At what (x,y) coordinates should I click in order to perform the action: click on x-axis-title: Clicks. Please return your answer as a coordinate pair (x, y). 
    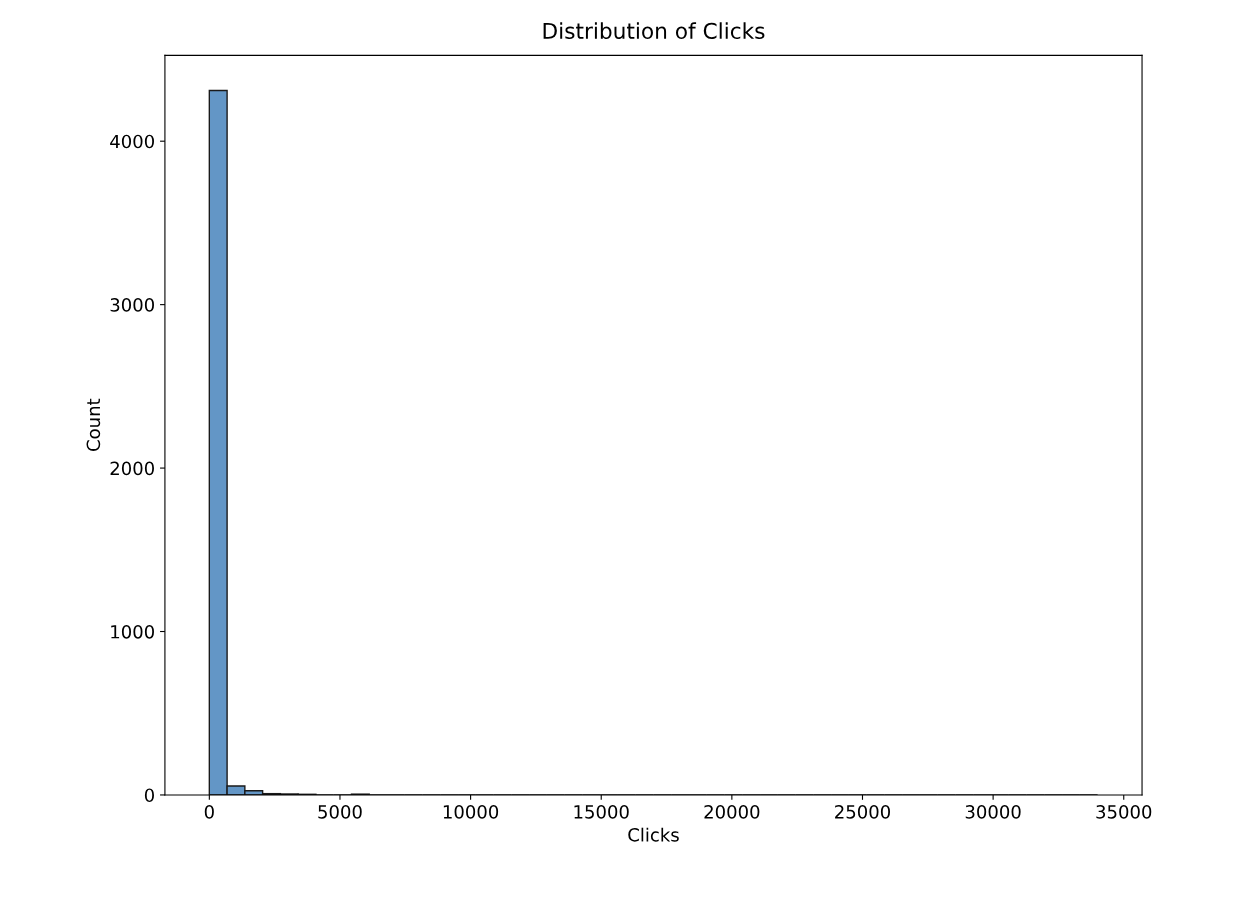
    Looking at the image, I should click on (653, 834).